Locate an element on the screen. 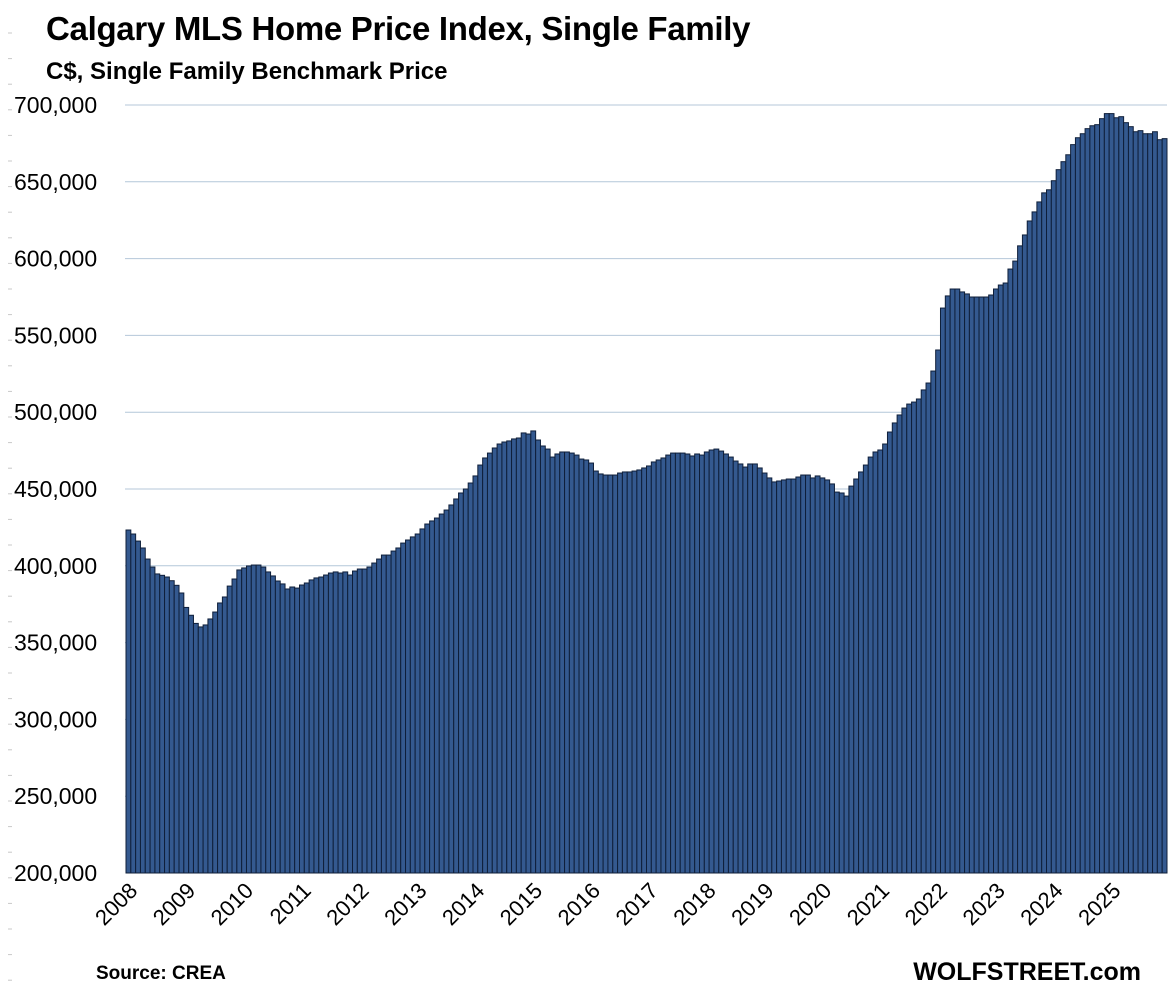 This screenshot has width=1173, height=996. y-tick-label: 400,000 is located at coordinates (55, 566).